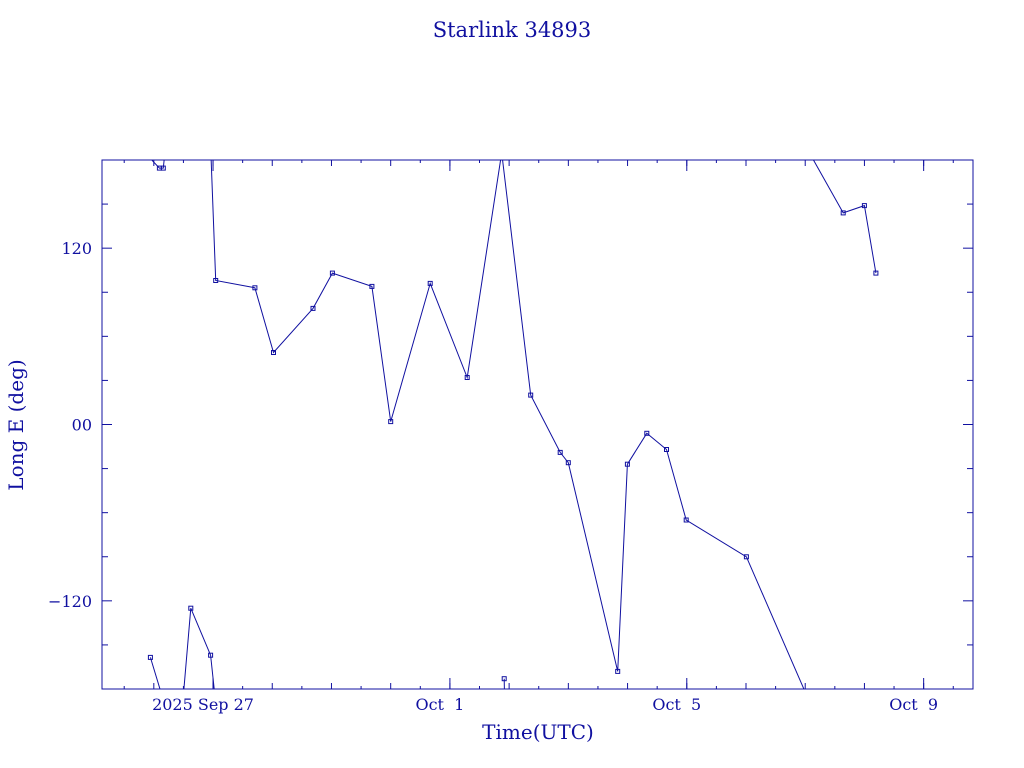 This screenshot has height=768, width=1024. Describe the element at coordinates (16, 424) in the screenshot. I see `y-axis-label: Long E (deg)` at that location.